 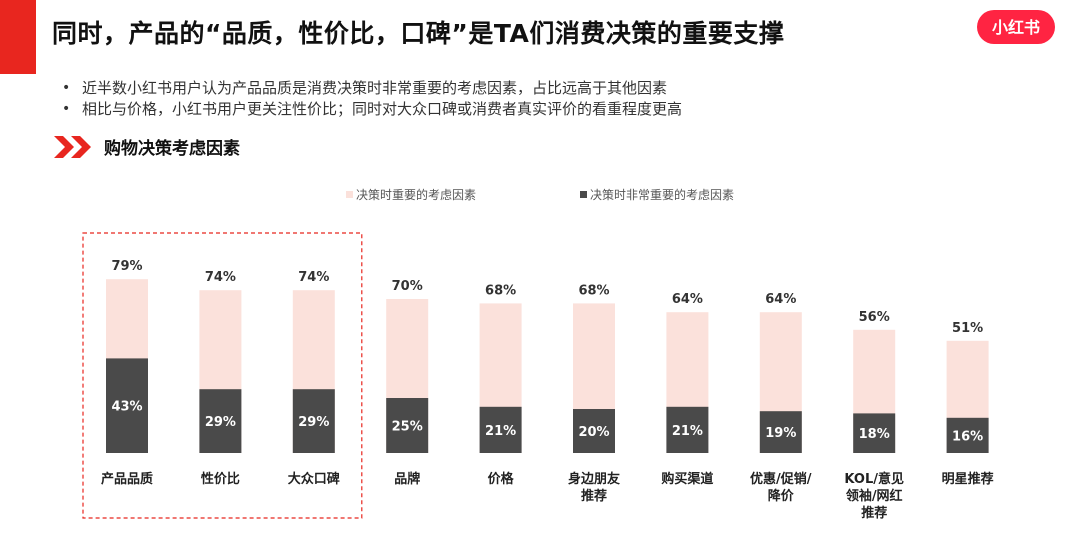 What do you see at coordinates (220, 479) in the screenshot?
I see `category-label: 性价比` at bounding box center [220, 479].